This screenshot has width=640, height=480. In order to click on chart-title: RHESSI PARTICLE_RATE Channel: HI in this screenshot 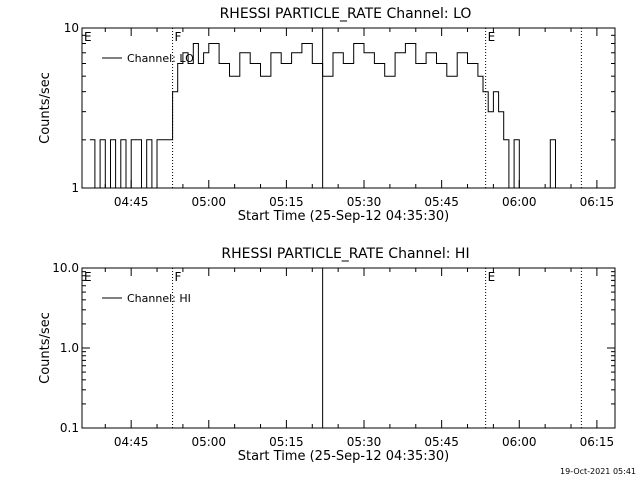, I will do `click(345, 254)`.